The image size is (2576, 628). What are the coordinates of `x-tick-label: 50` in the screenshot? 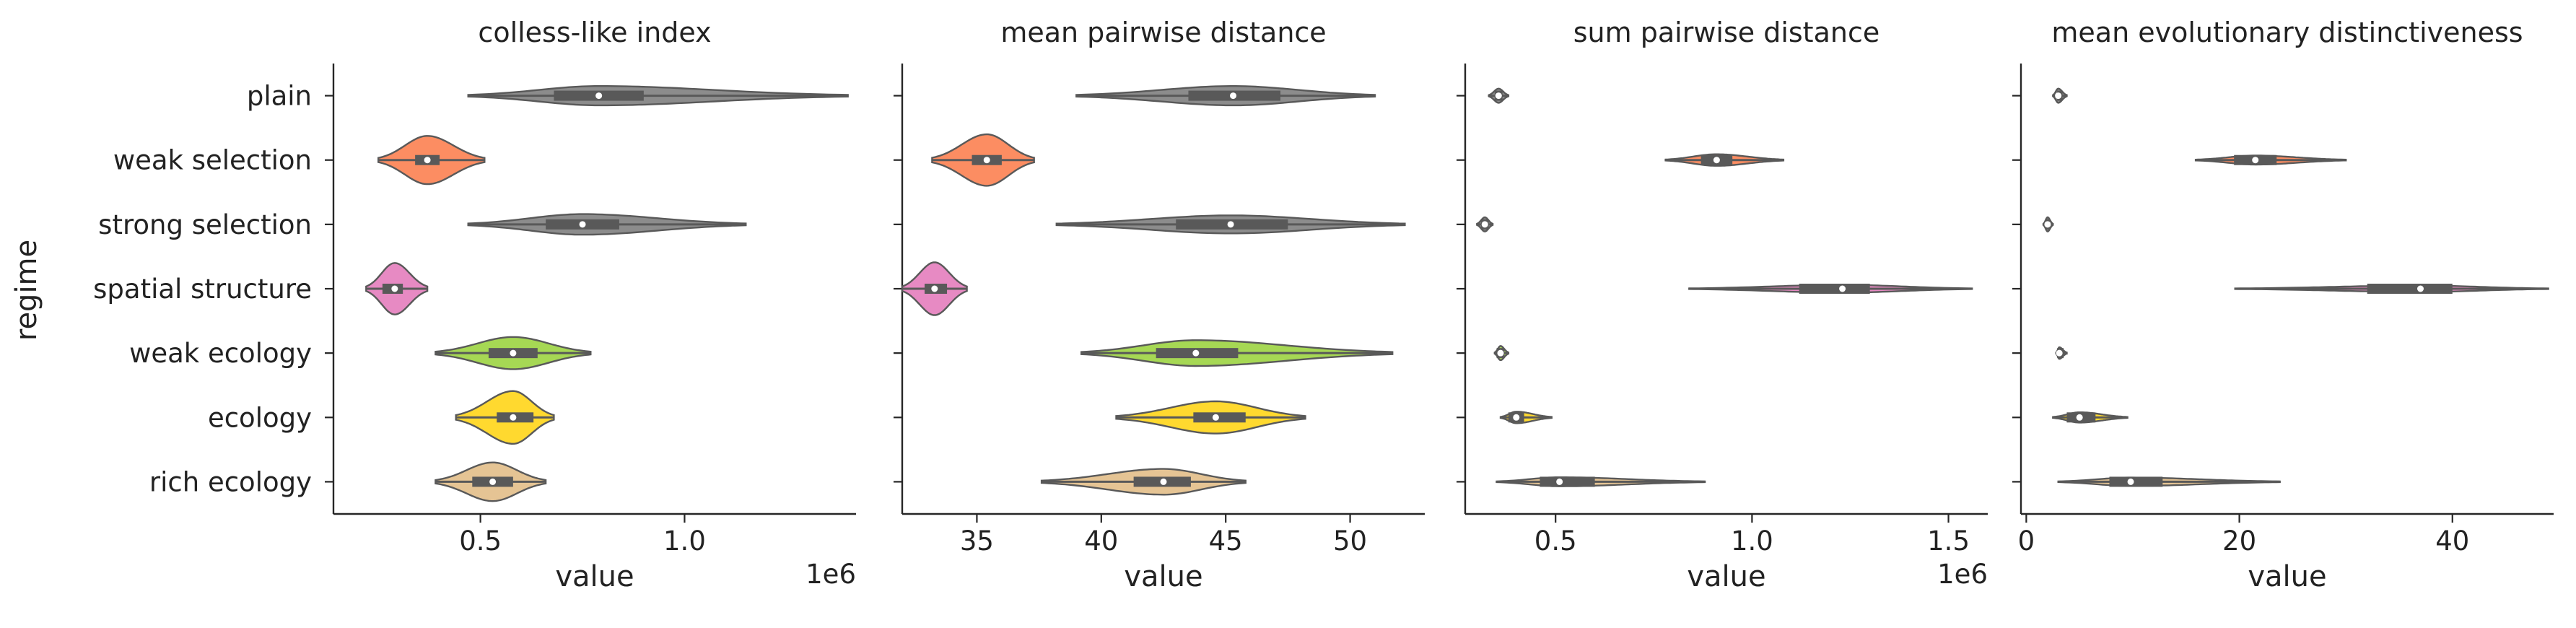 It's located at (1350, 541).